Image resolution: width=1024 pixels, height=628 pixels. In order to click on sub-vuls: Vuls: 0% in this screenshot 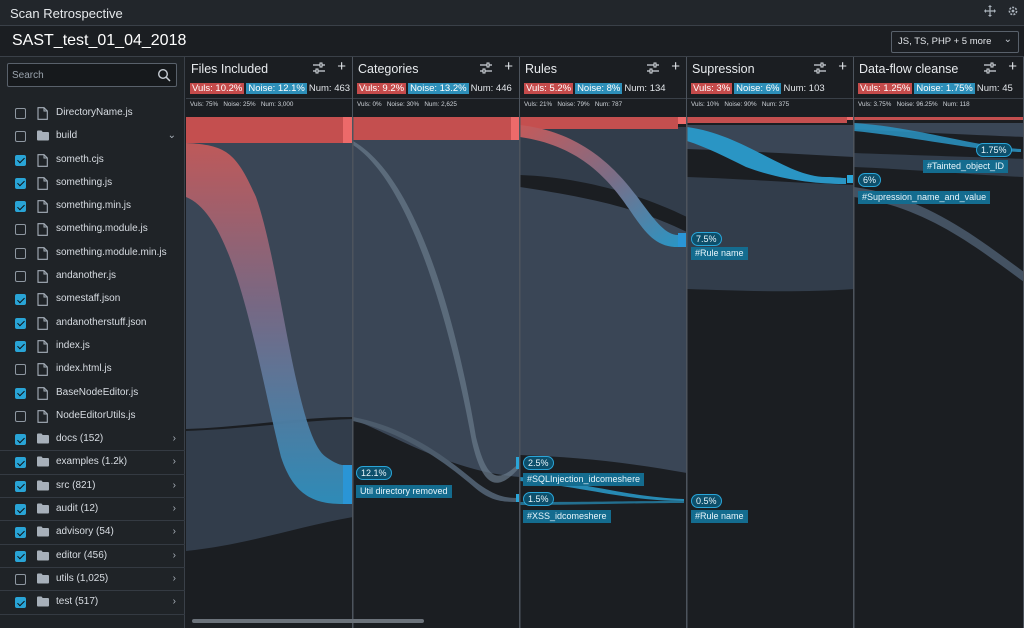, I will do `click(369, 104)`.